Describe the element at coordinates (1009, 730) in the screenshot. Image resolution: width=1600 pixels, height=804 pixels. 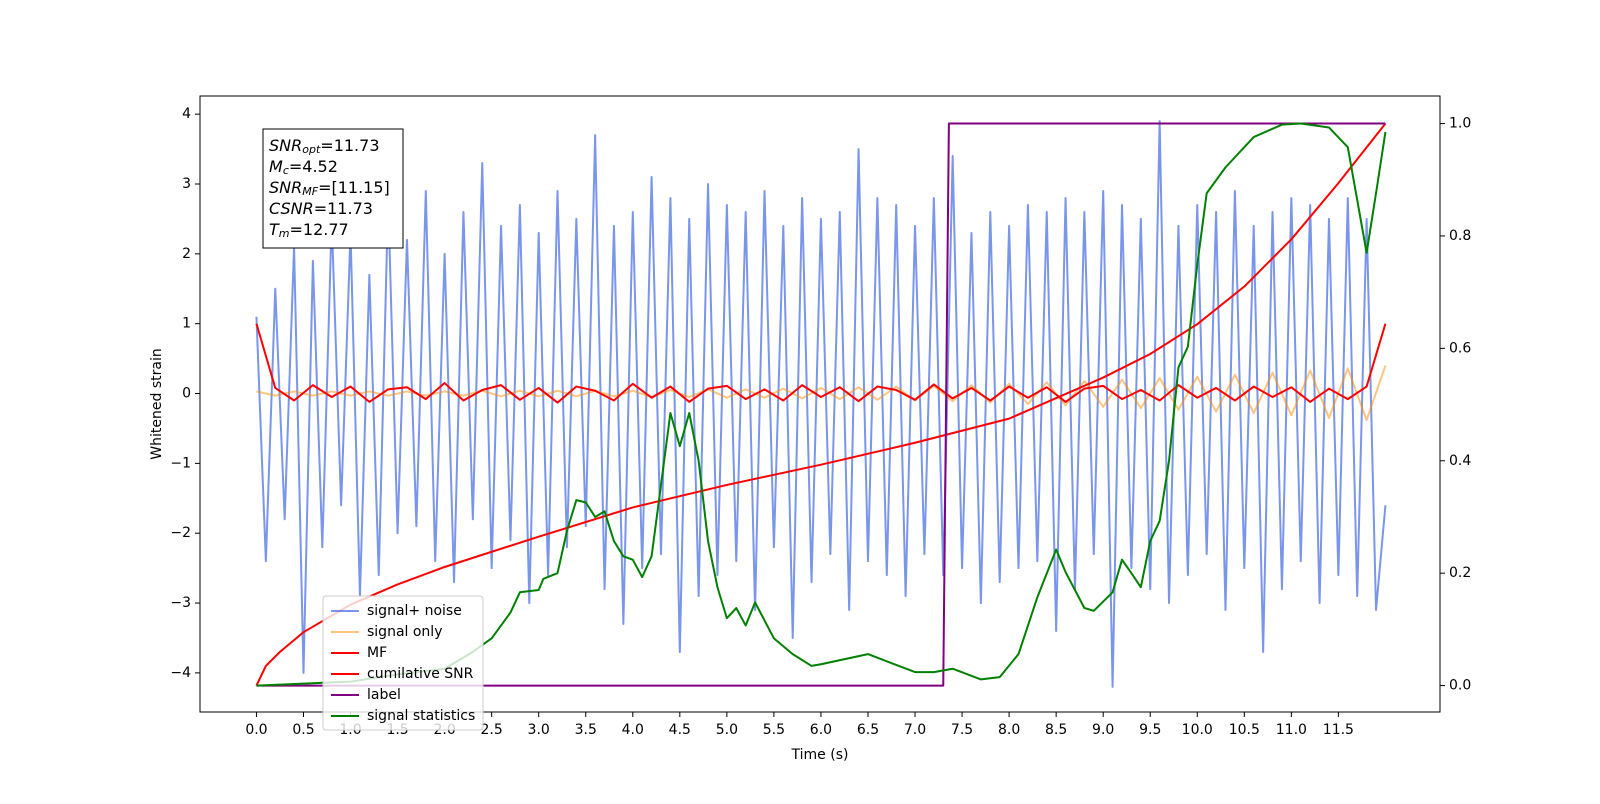
I see `x-tick-label: 8.0` at that location.